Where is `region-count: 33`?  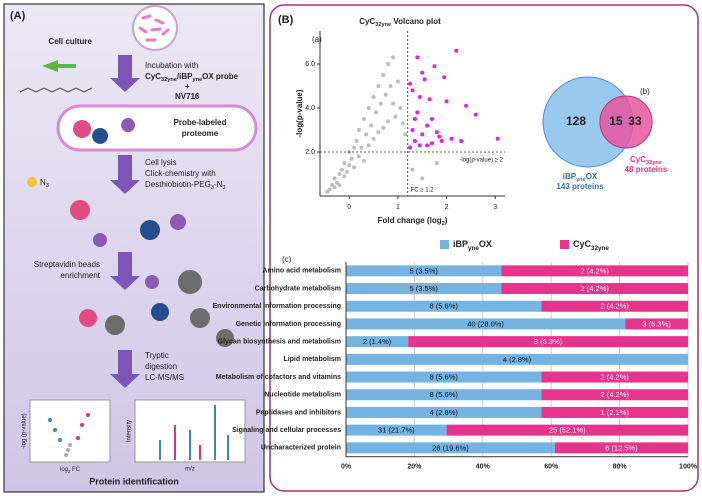 region-count: 33 is located at coordinates (635, 121).